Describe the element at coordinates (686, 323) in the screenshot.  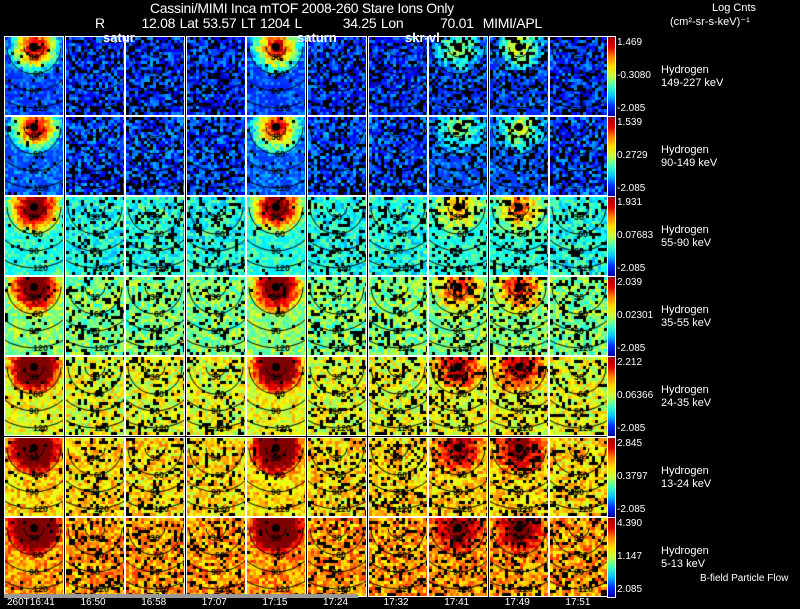
I see `energy-range-label: 35-55 keV` at that location.